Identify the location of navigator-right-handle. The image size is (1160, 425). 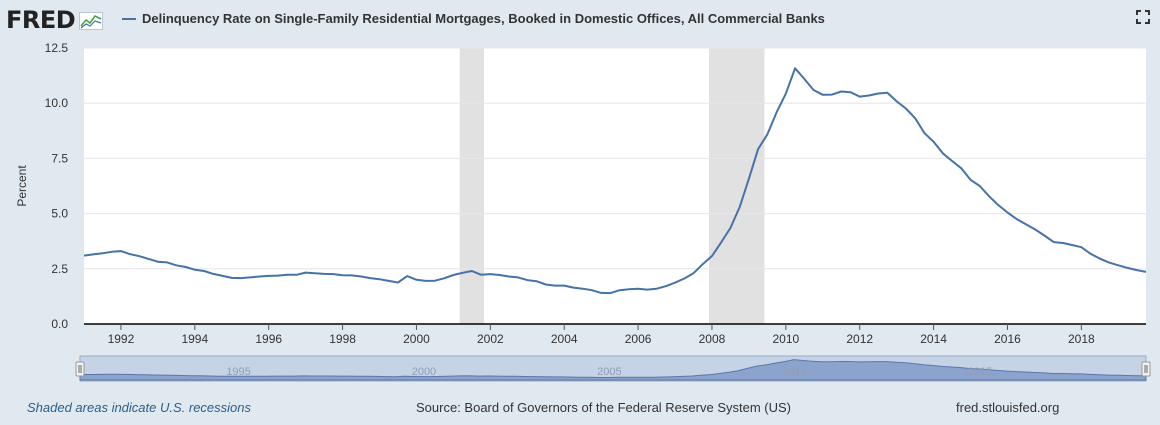
(1146, 369).